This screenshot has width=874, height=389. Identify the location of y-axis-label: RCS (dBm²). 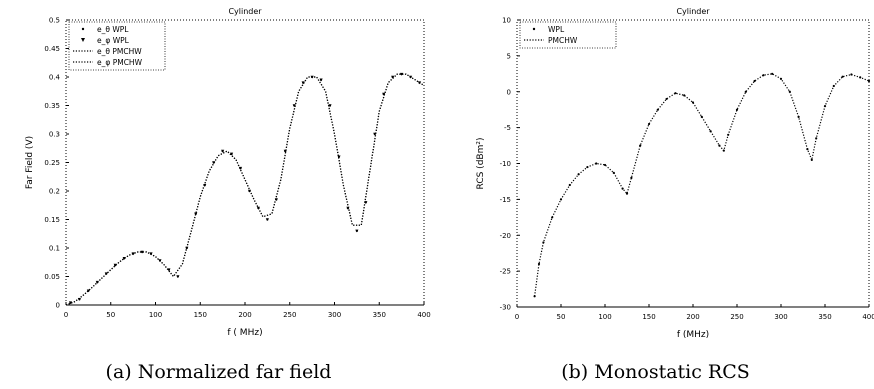
(481, 164).